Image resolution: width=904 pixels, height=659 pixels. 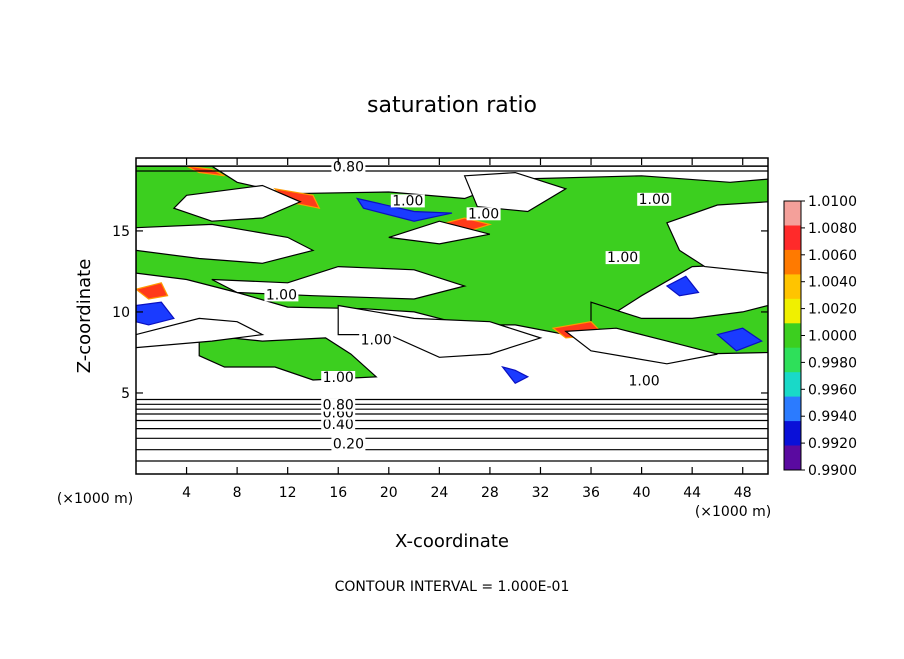 I want to click on colorbar-label: 1.0000, so click(x=832, y=337).